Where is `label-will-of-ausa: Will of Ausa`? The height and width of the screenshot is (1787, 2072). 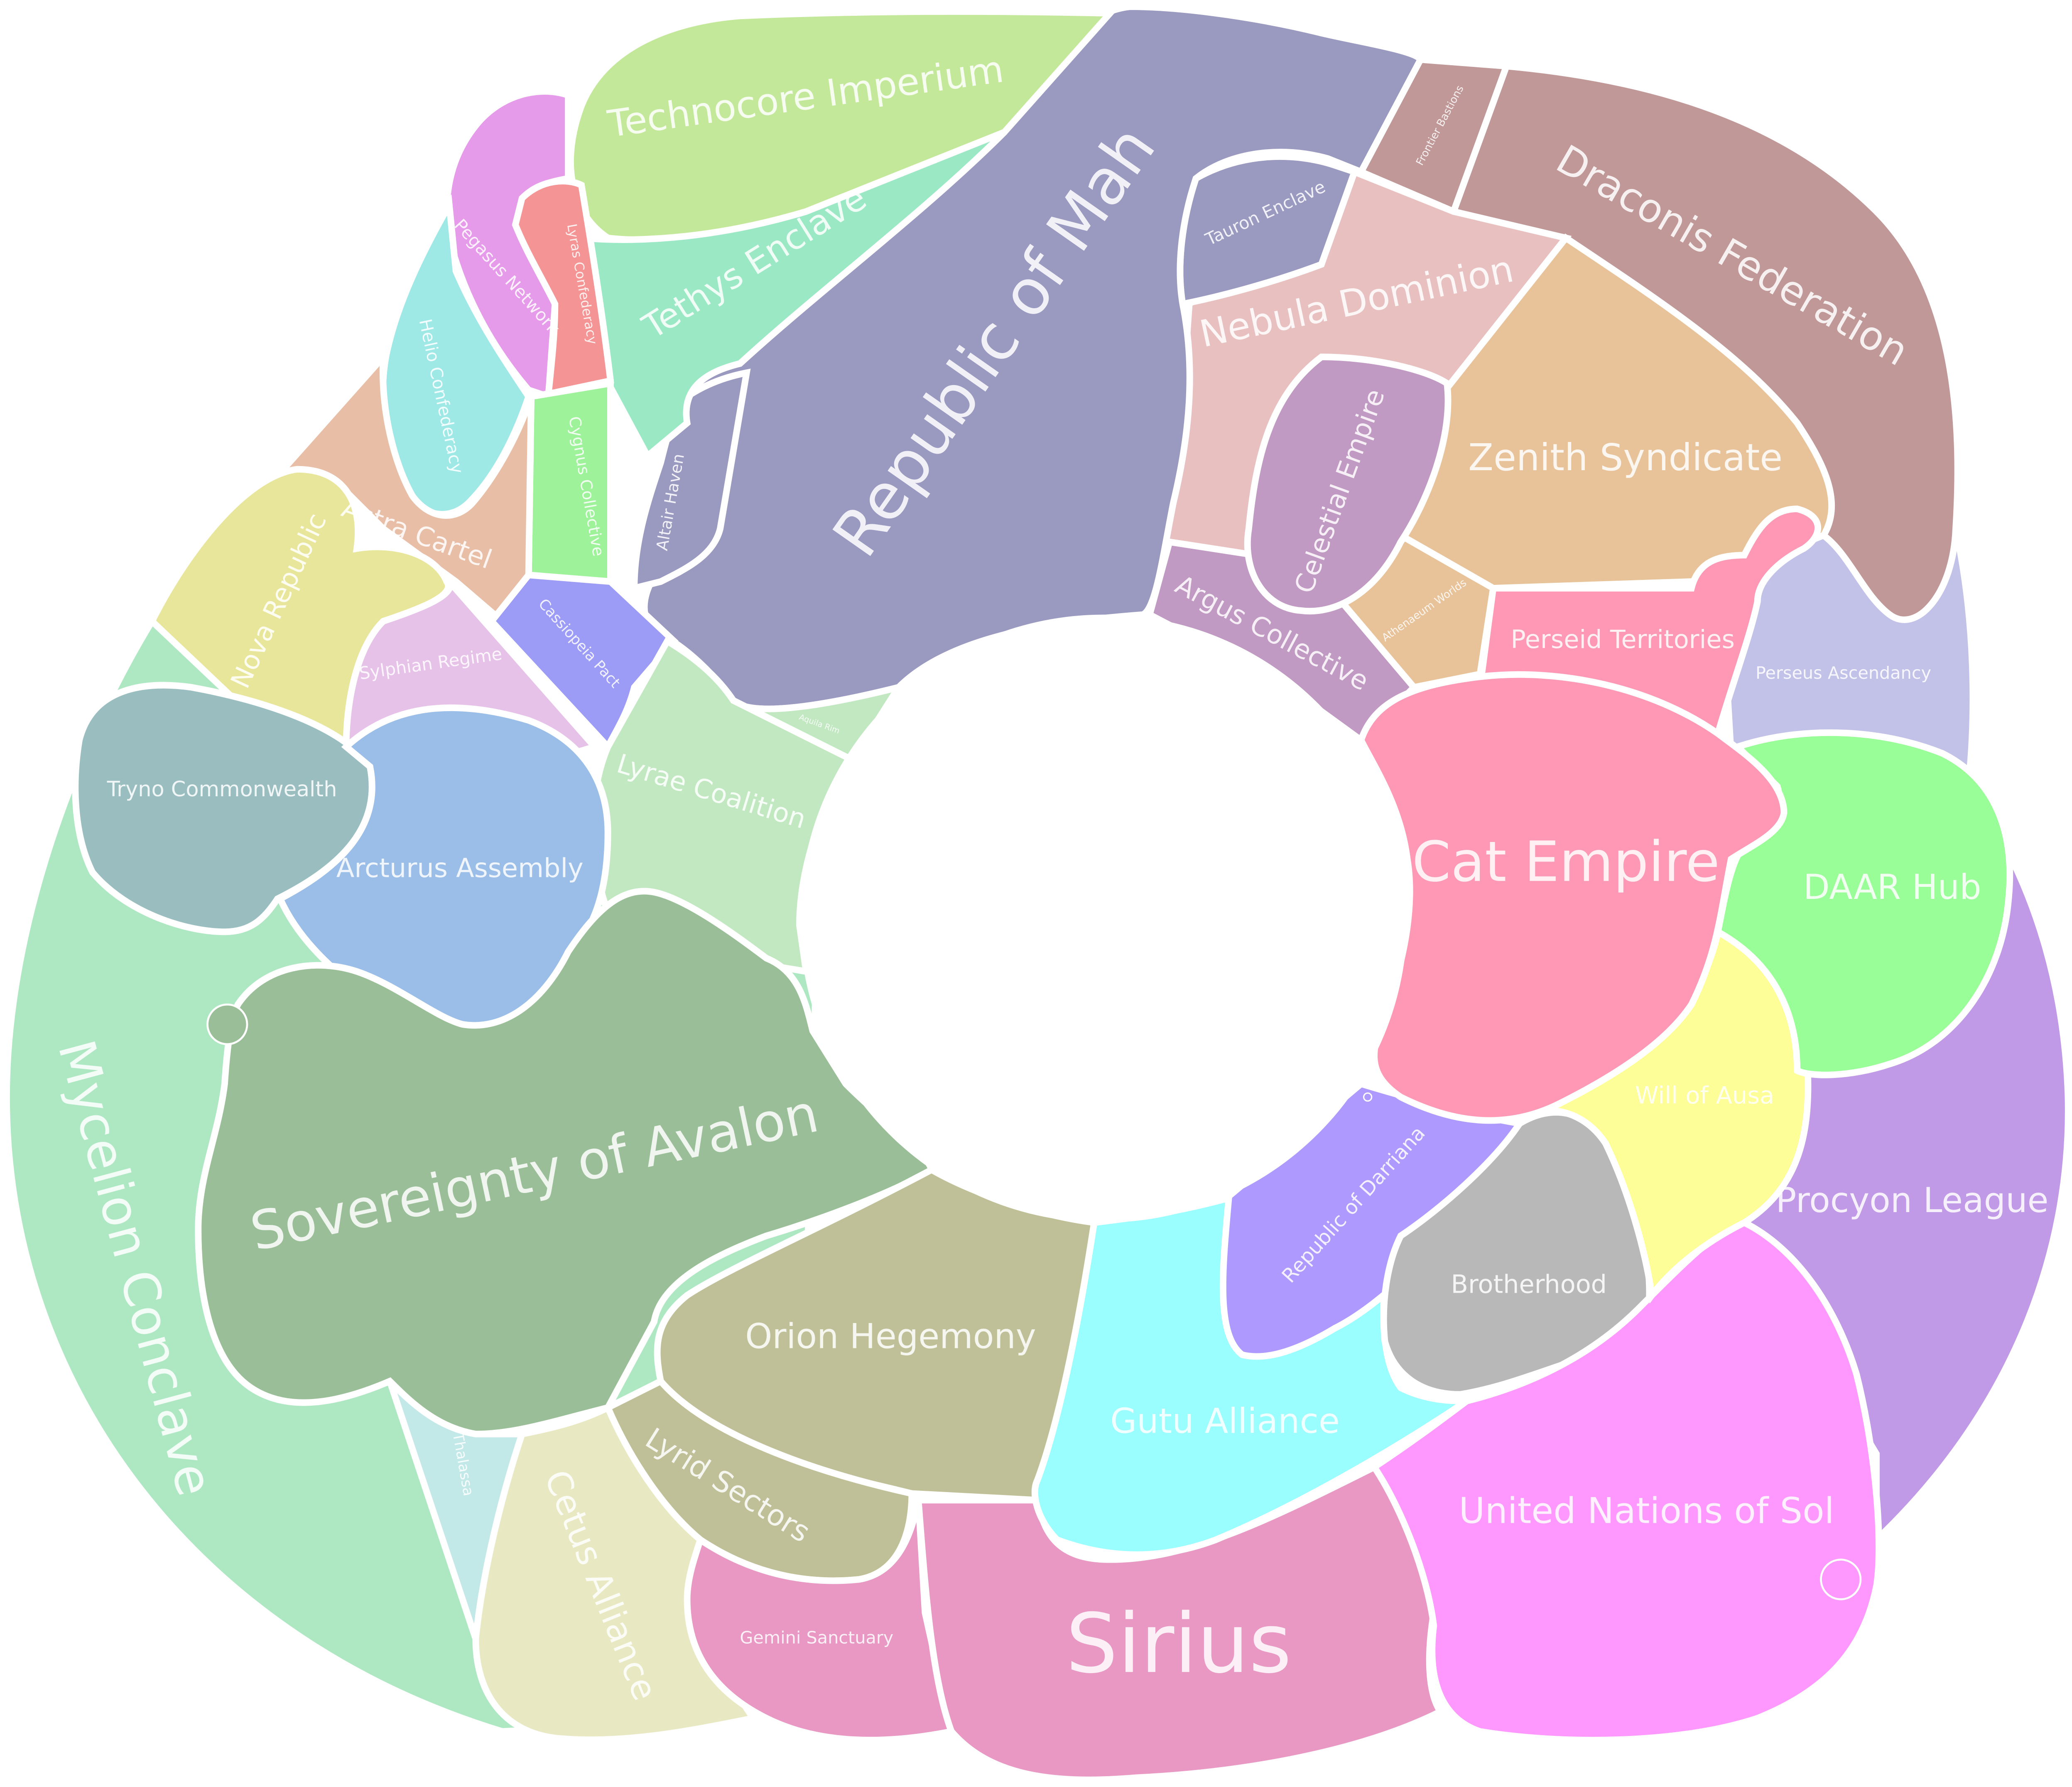
label-will-of-ausa: Will of Ausa is located at coordinates (1704, 1096).